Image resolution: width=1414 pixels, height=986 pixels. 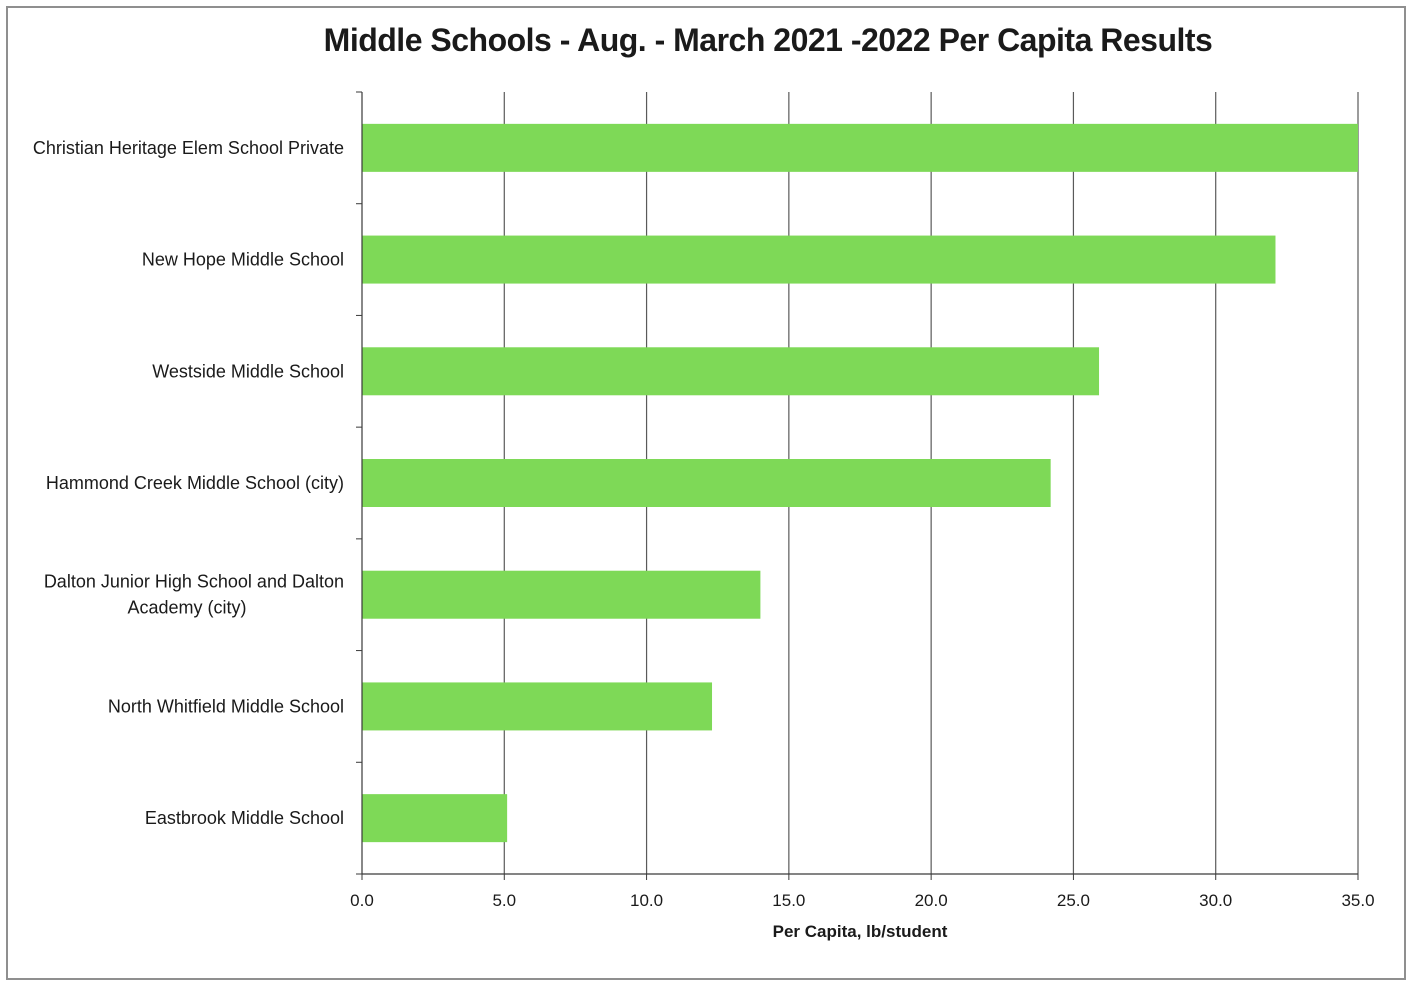 I want to click on tick-labels: 0.0 5.0 10.0 15.0 20.0 25.0 30.0 35.0, so click(x=862, y=900).